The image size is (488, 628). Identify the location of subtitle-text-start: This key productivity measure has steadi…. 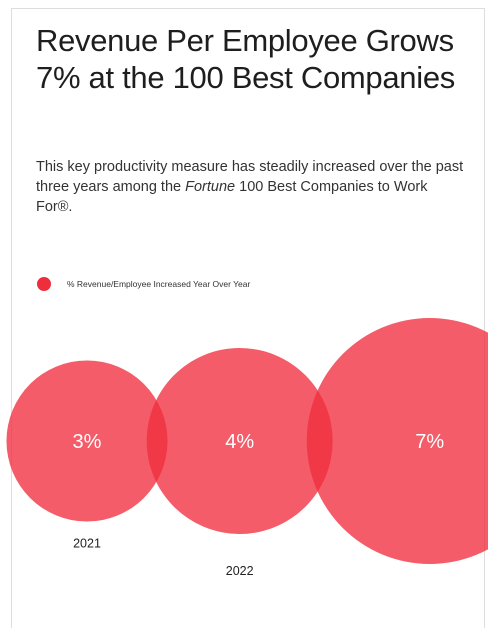
(250, 177).